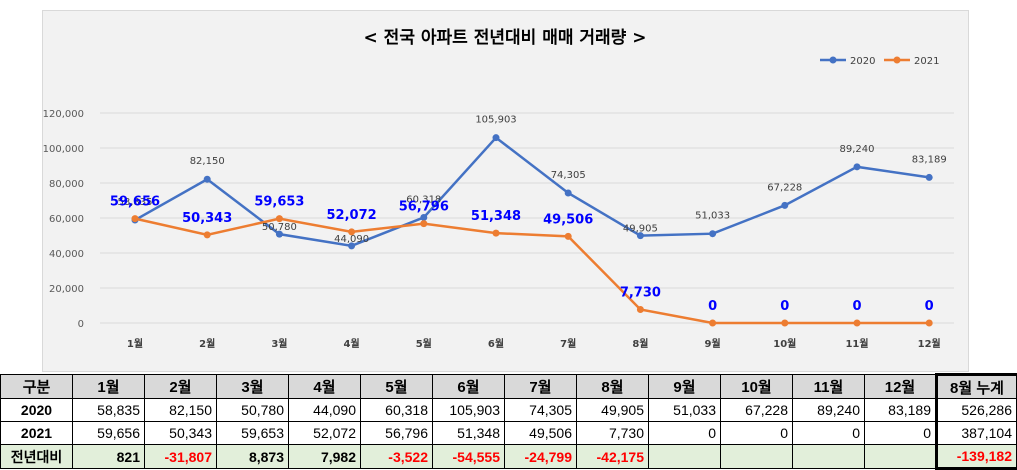 The width and height of the screenshot is (1017, 470). Describe the element at coordinates (784, 187) in the screenshot. I see `data-label-2020: 67,228` at that location.